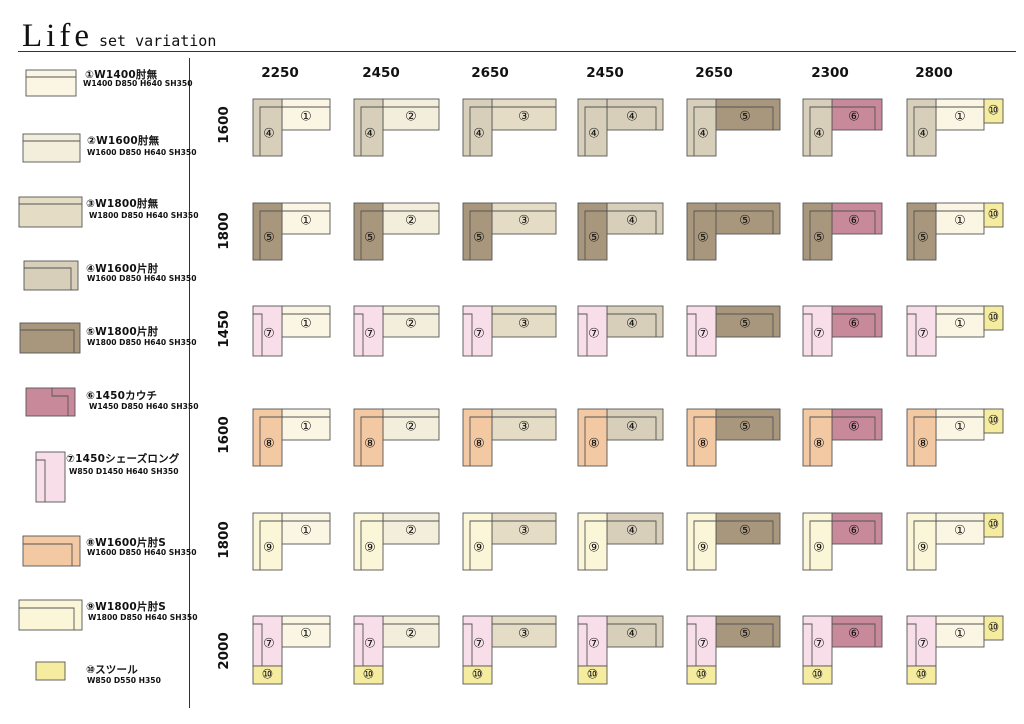 This screenshot has width=1024, height=724. I want to click on legend-name-2: ②W1600肘無, so click(123, 141).